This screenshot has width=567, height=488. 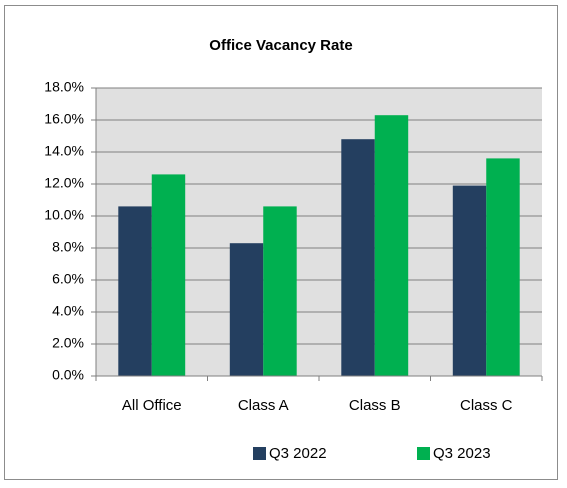 What do you see at coordinates (68, 375) in the screenshot?
I see `y-tick-label: 0.0%` at bounding box center [68, 375].